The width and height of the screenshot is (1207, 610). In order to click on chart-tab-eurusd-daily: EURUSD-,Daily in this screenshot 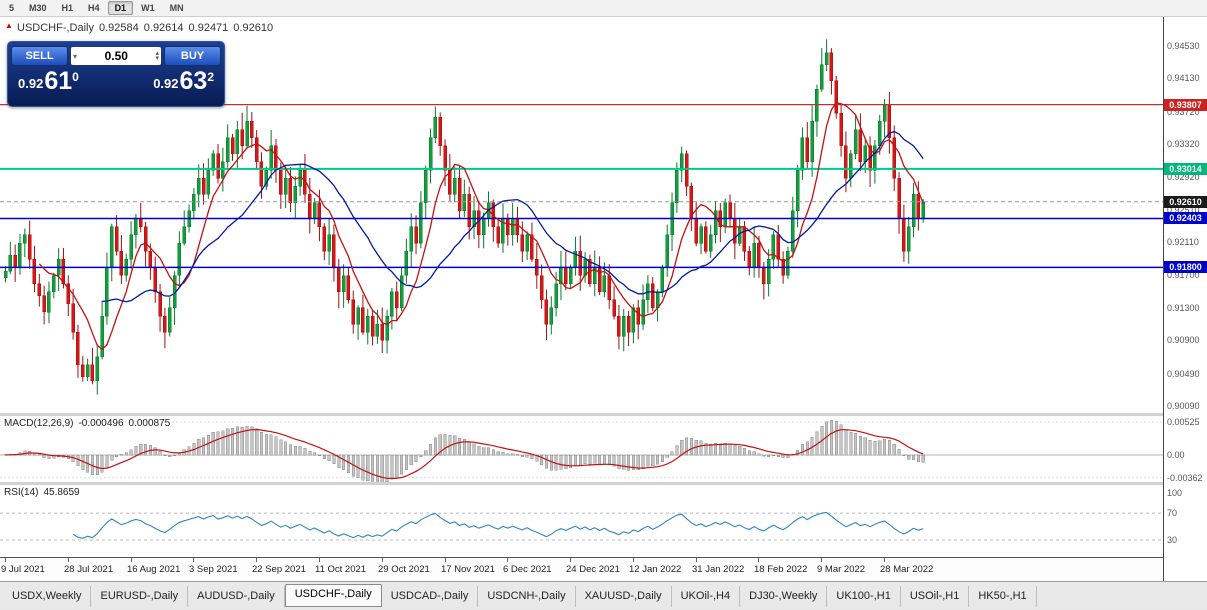, I will do `click(140, 596)`.